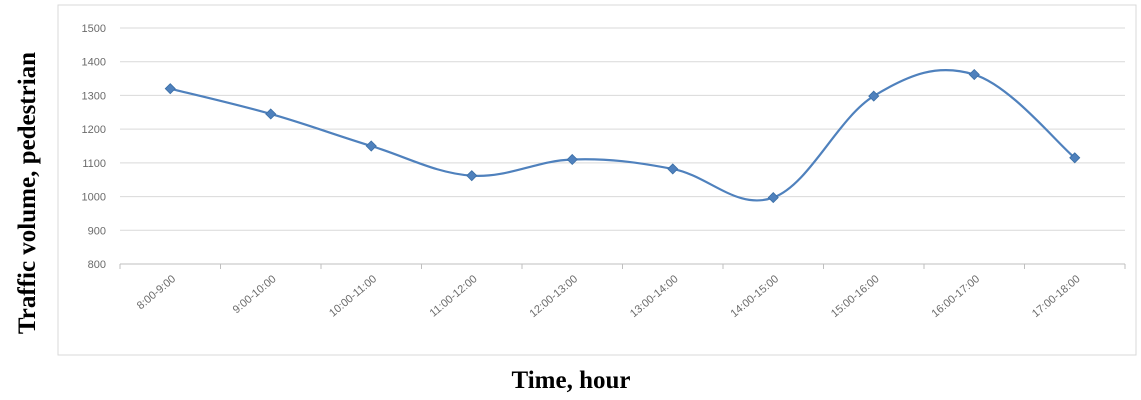  I want to click on y-axis-title: Traffic volume, pedestrian, so click(27, 193).